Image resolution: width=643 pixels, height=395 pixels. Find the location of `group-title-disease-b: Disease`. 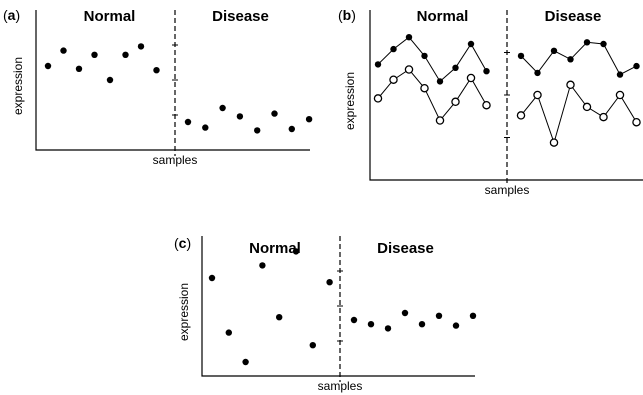

group-title-disease-b: Disease is located at coordinates (573, 16).